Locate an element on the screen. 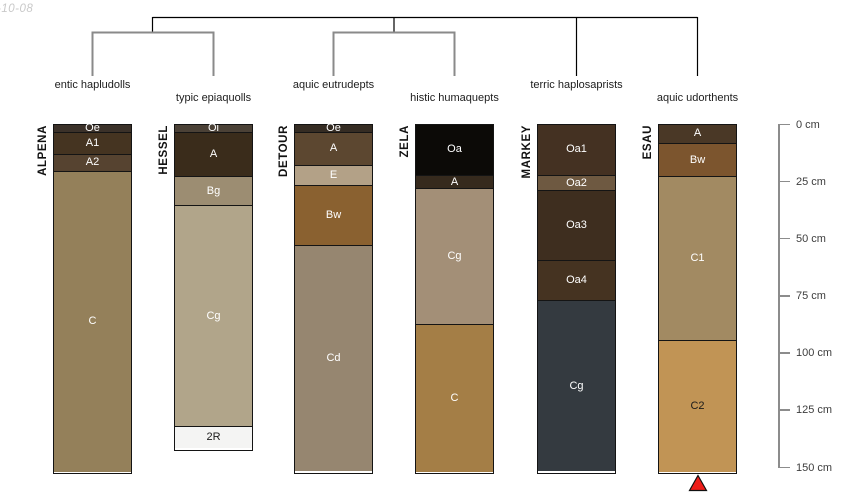 This screenshot has width=850, height=500. horizon-label: A2 is located at coordinates (92, 162).